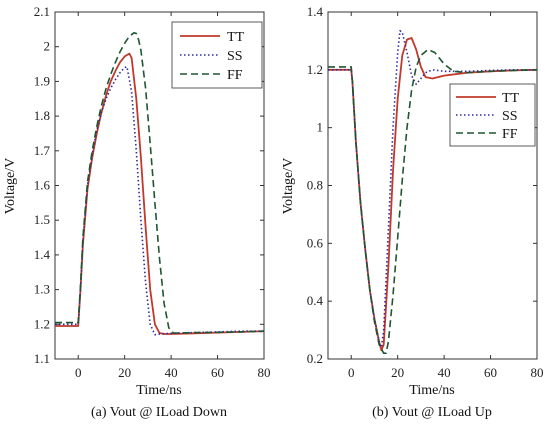 The image size is (550, 431). I want to click on y-tick-label-a: 2.1, so click(42, 11).